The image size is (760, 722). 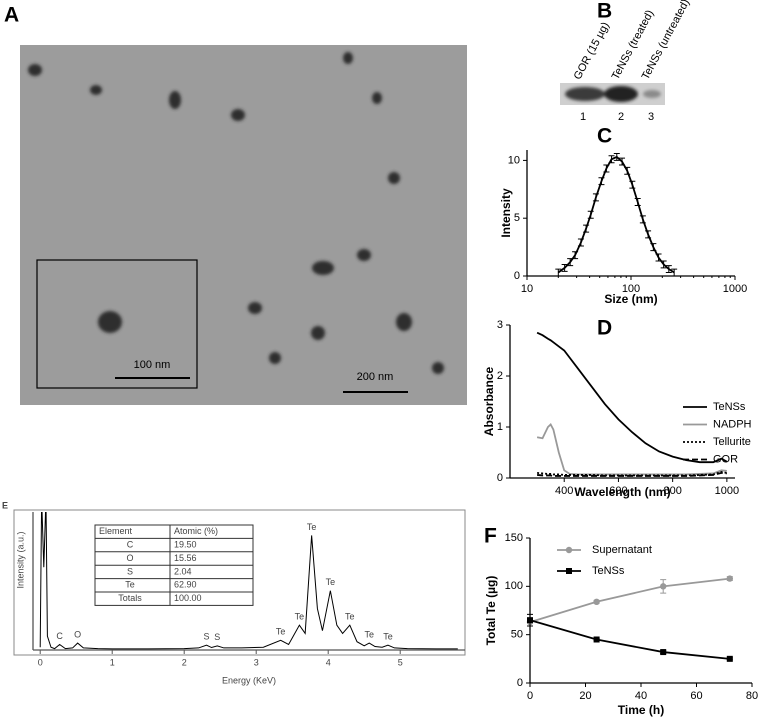 I want to click on panel-label: F, so click(x=490, y=536).